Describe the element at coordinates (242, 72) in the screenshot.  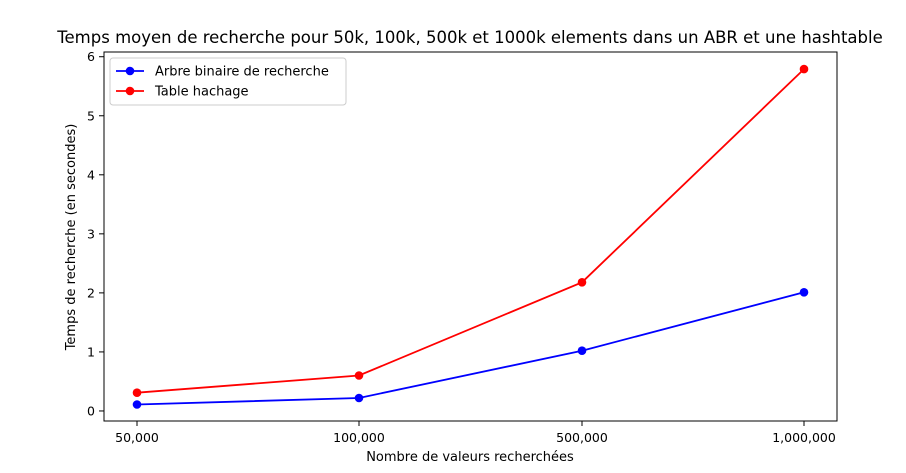
I see `legend-label-0: Arbre binaire de recherche` at that location.